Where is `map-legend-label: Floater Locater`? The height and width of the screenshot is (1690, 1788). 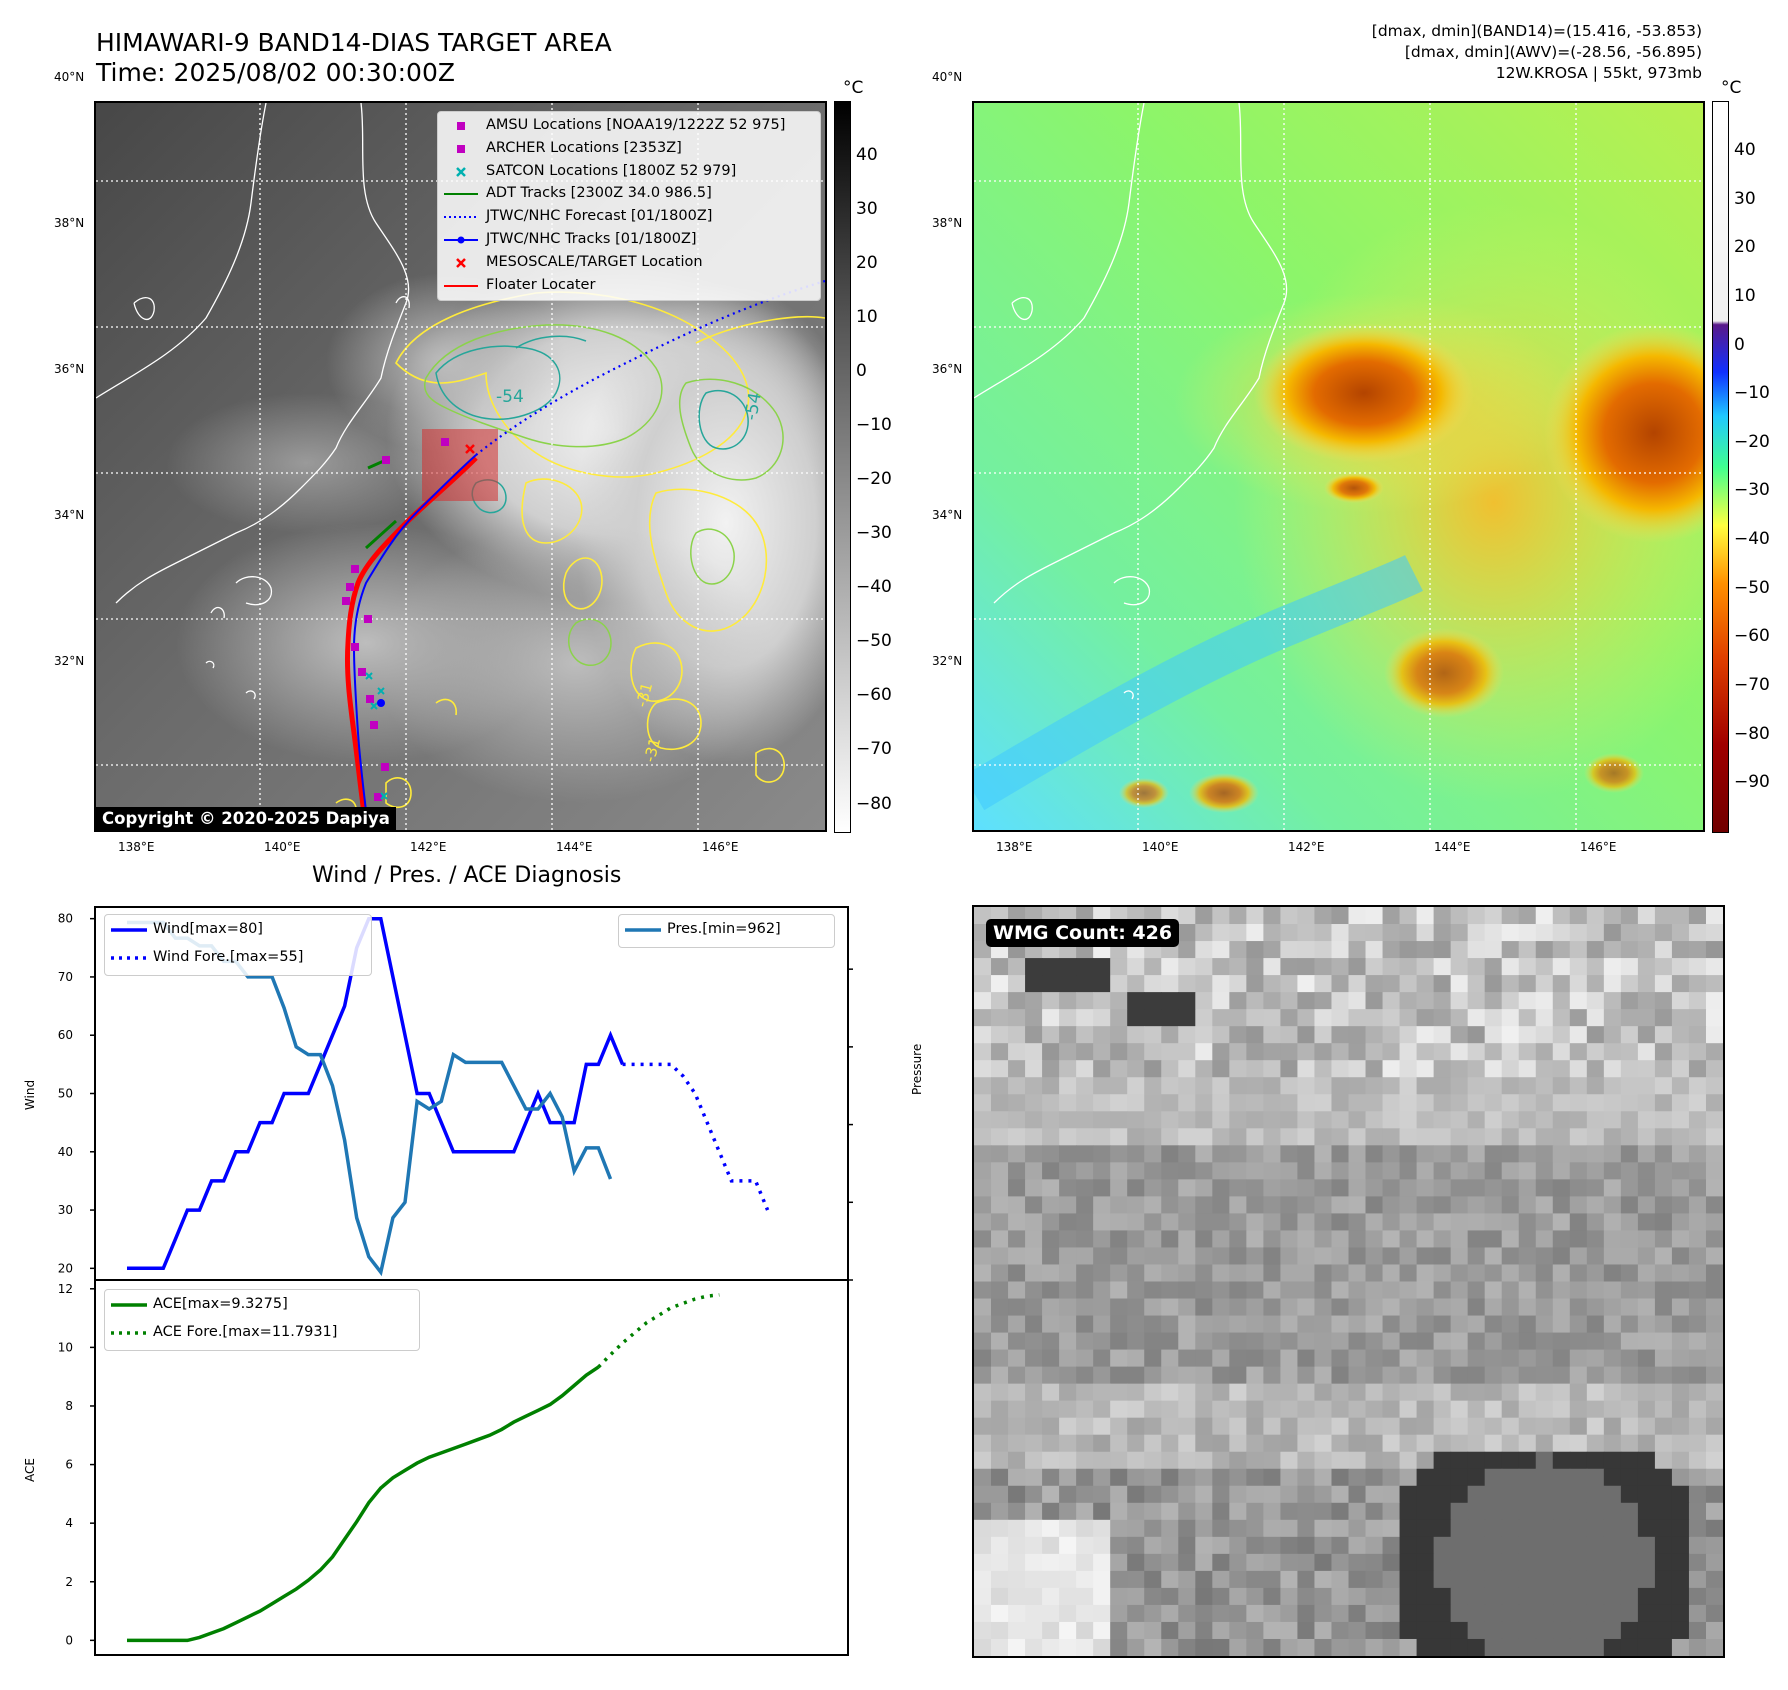 map-legend-label: Floater Locater is located at coordinates (541, 284).